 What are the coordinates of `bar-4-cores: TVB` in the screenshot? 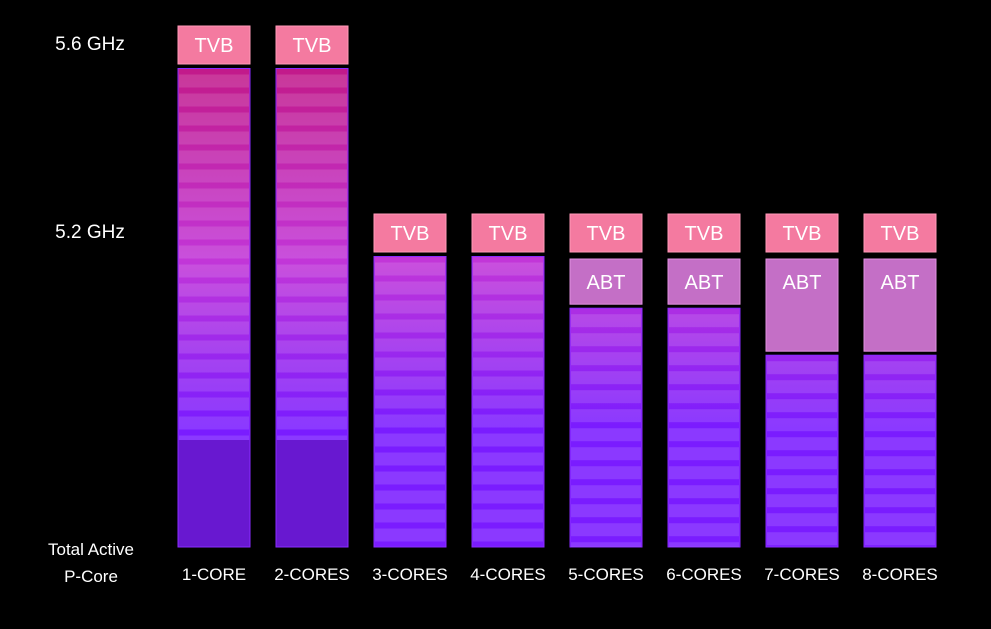 It's located at (508, 380).